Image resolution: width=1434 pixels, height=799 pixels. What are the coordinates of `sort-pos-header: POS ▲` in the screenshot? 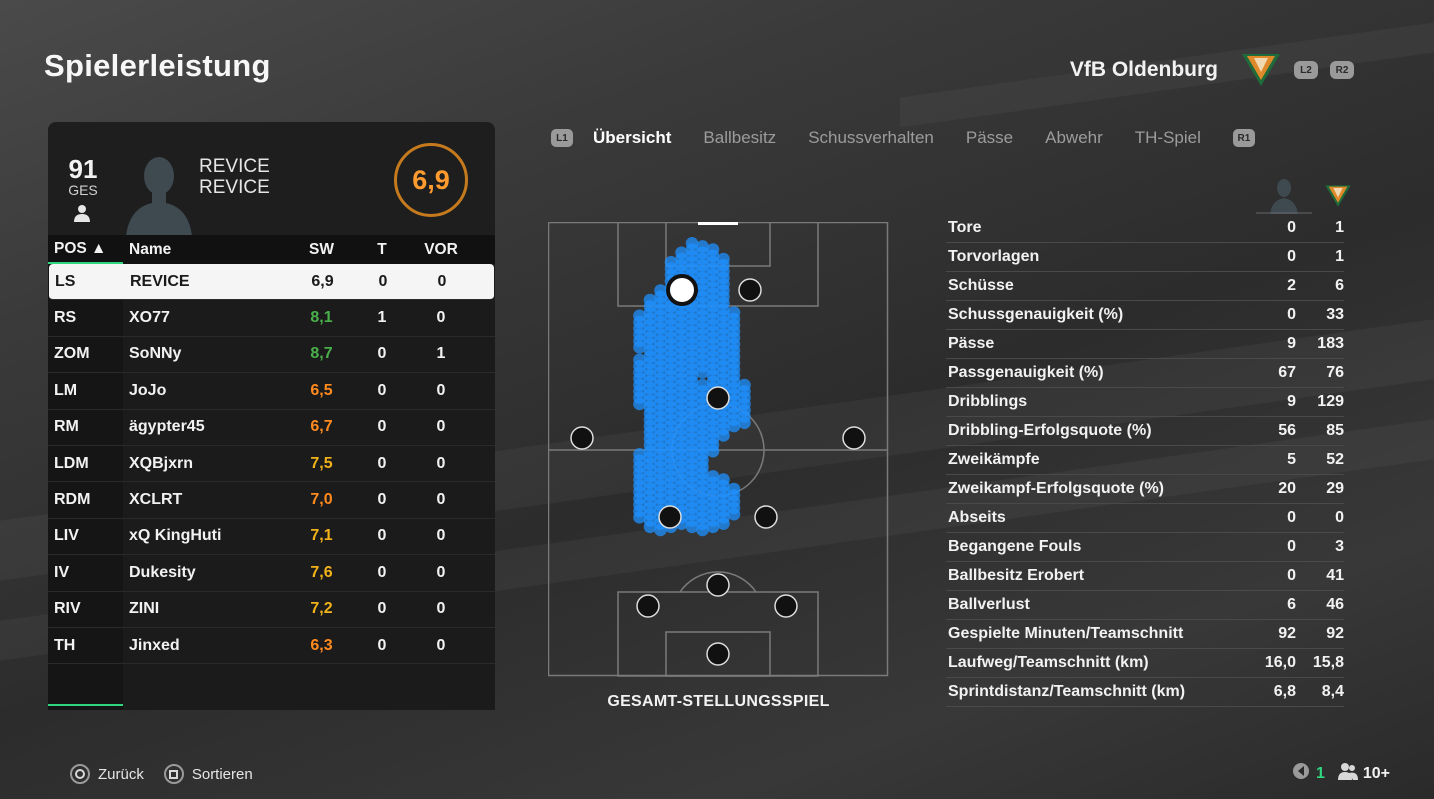 It's located at (85, 249).